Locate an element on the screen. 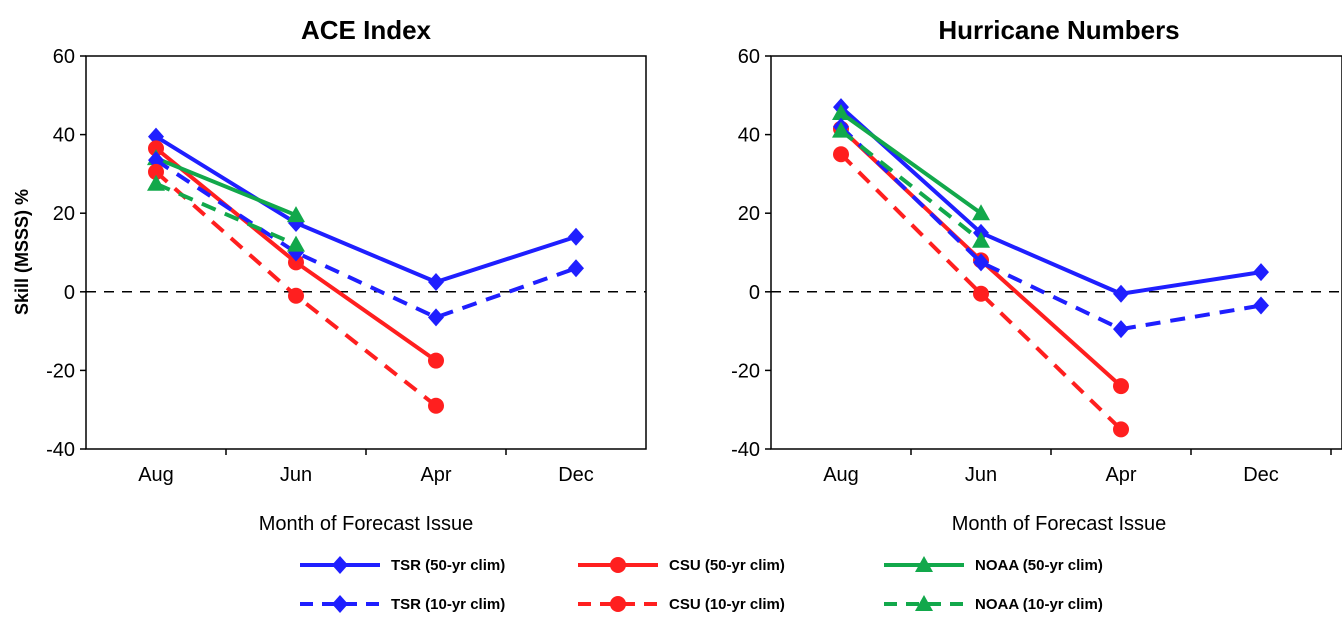 The height and width of the screenshot is (619, 1342). legend-label: NOAA (50-yr clim) is located at coordinates (1039, 565).